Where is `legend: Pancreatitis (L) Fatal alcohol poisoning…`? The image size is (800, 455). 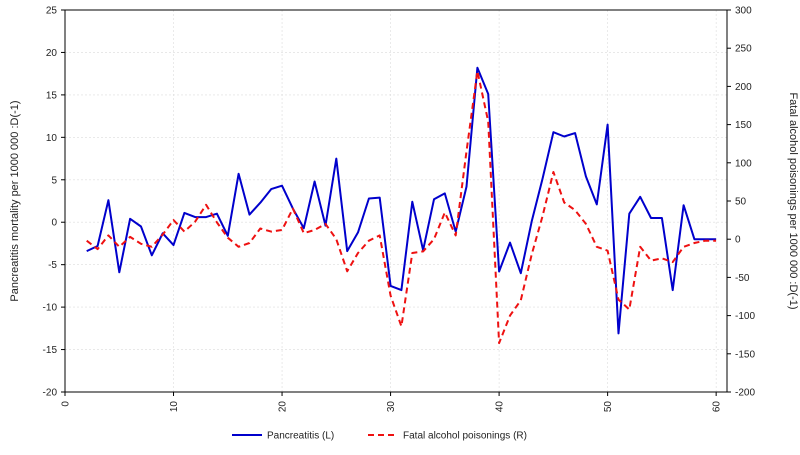 legend: Pancreatitis (L) Fatal alcohol poisoning… is located at coordinates (379, 436).